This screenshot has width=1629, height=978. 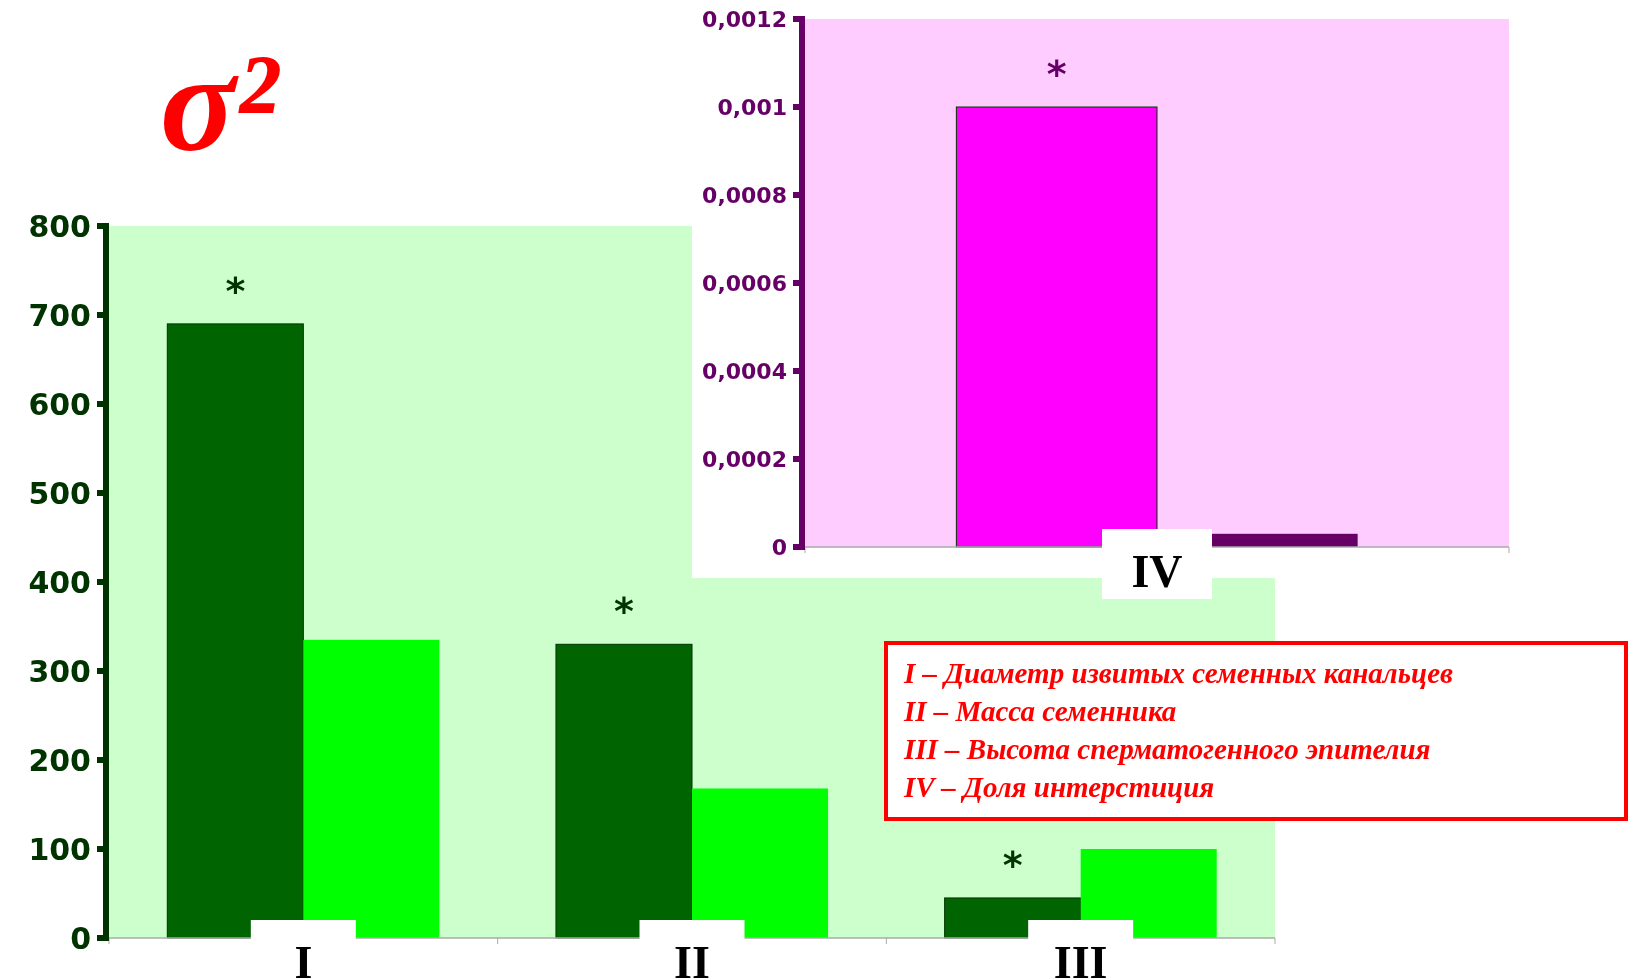 I want to click on y-tick-label: 700, so click(x=59, y=315).